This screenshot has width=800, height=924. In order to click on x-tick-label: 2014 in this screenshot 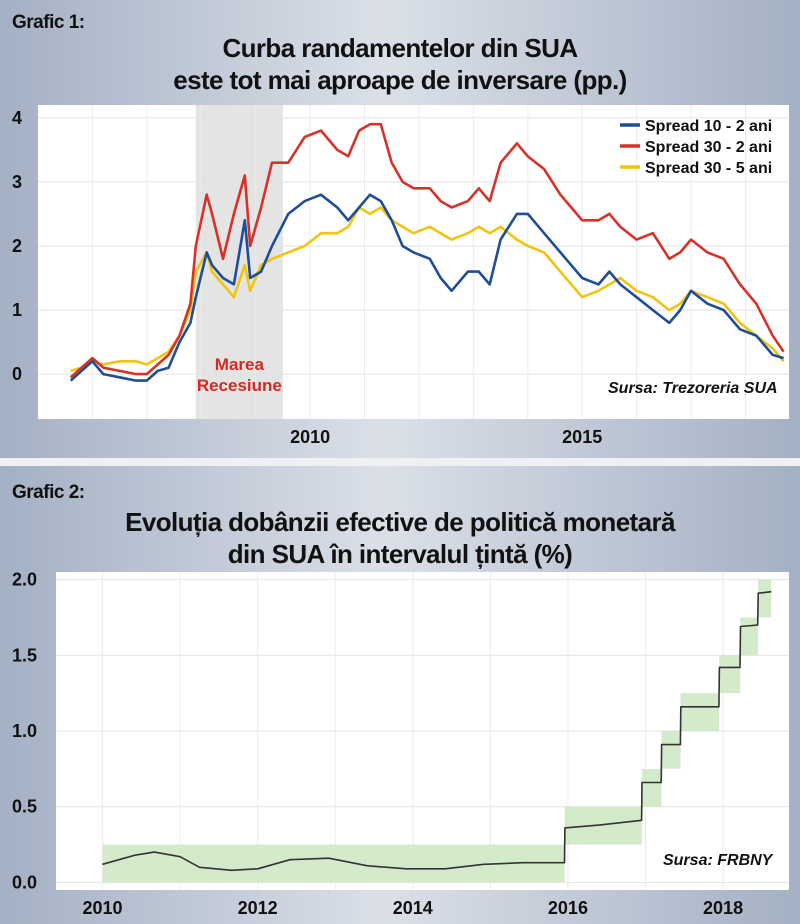, I will do `click(413, 908)`.